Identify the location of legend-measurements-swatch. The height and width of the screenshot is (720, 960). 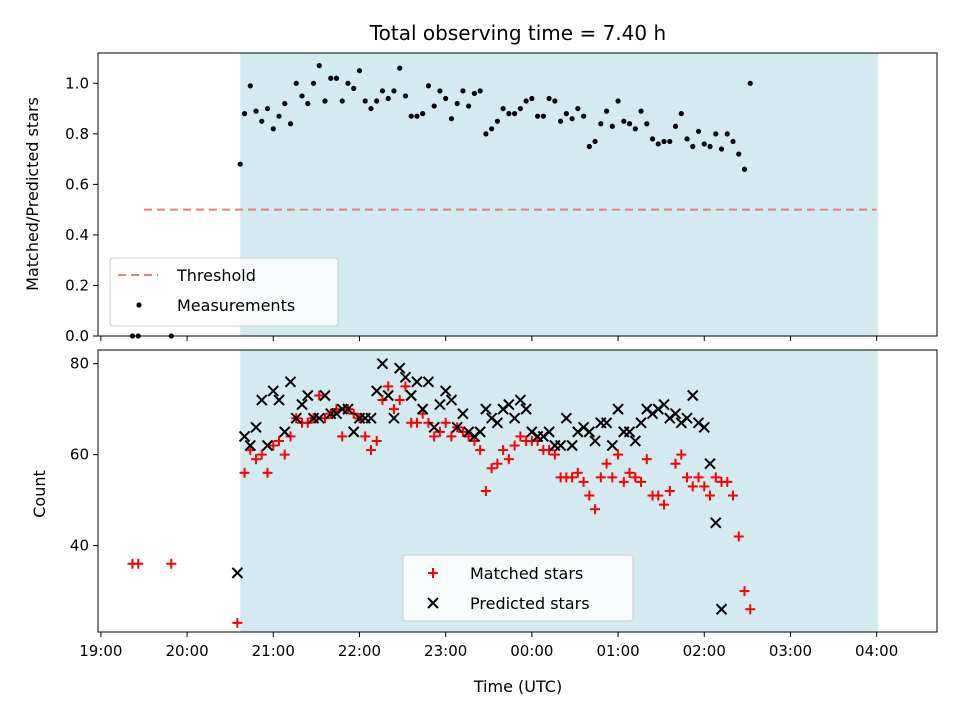
(139, 305).